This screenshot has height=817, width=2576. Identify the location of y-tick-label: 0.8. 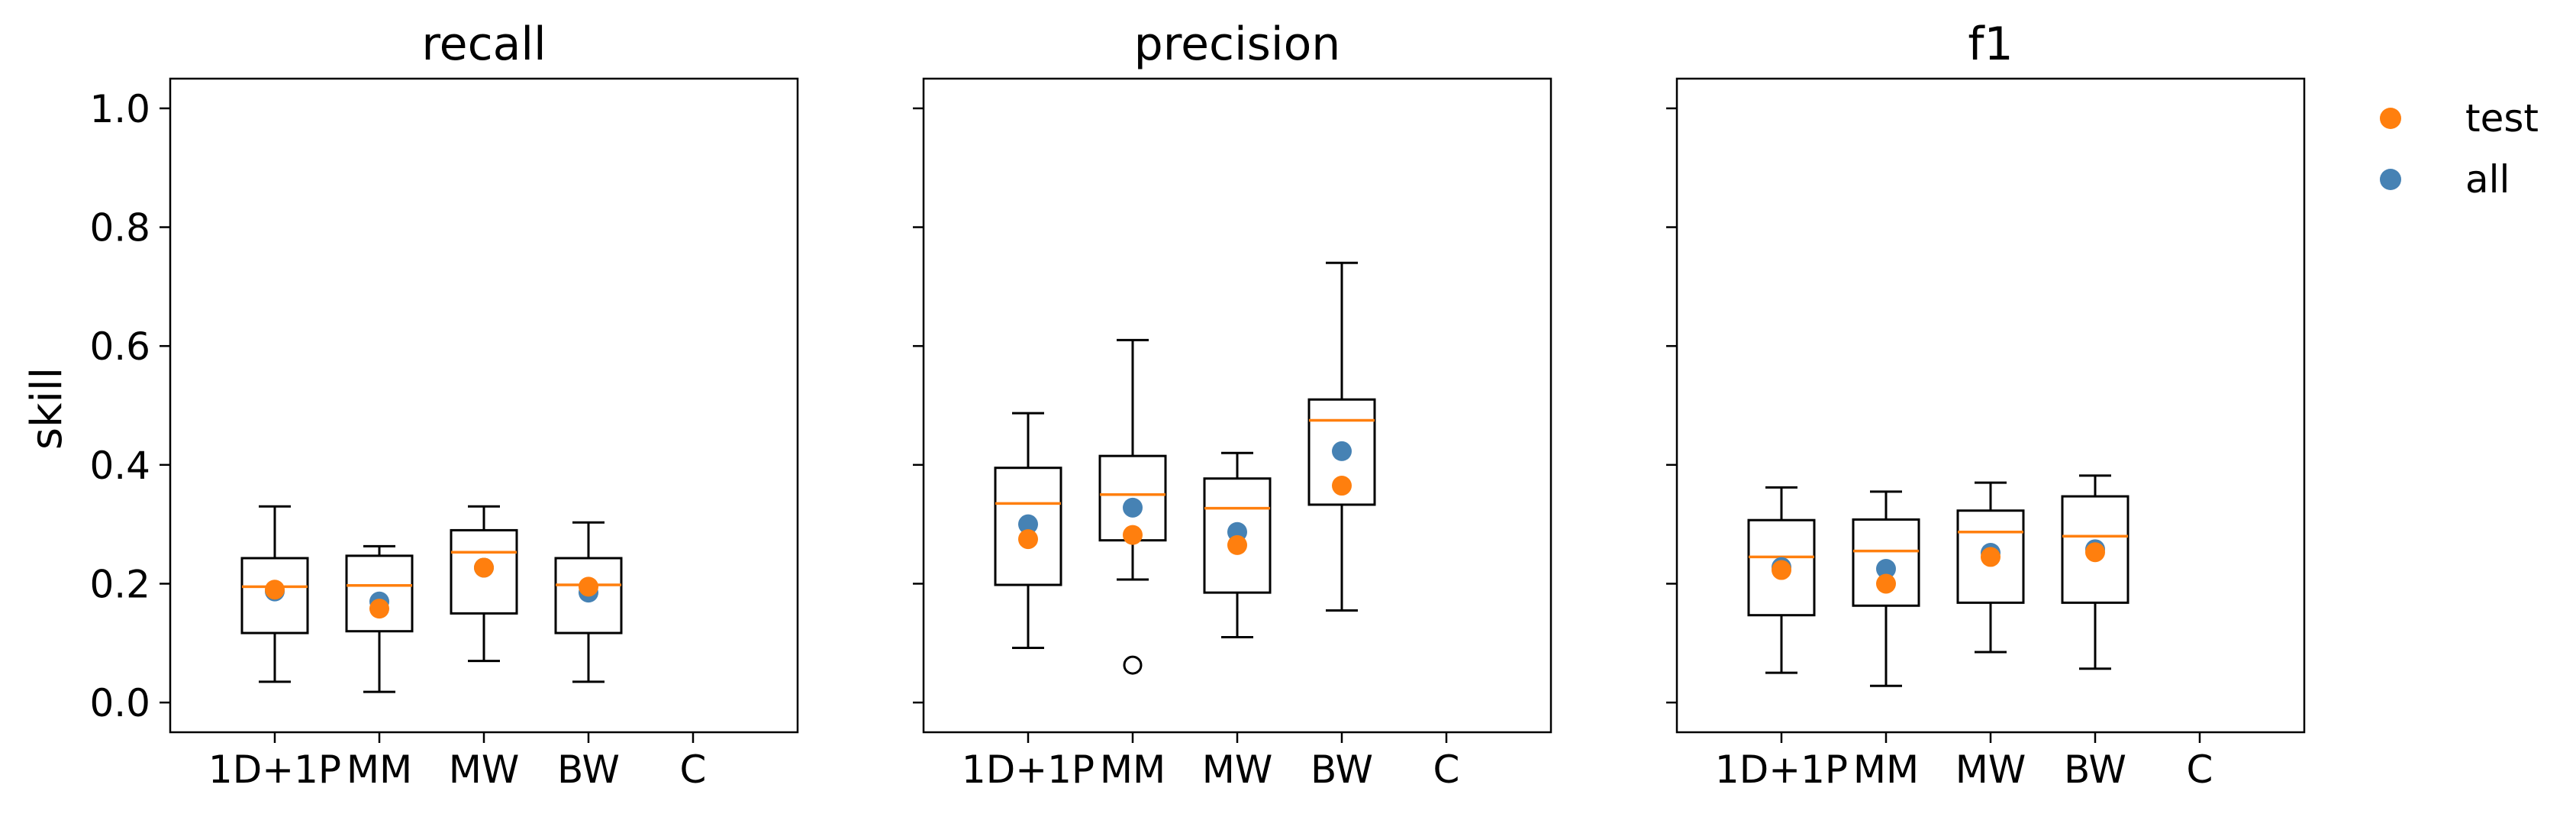
(120, 228).